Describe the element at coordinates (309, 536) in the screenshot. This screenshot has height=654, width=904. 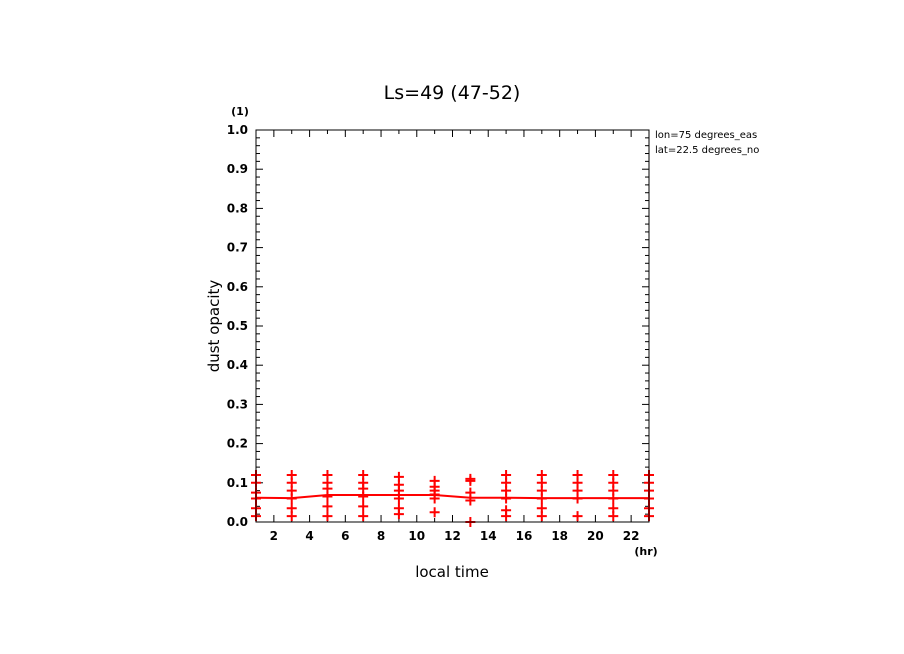
I see `x-tick-label: 4` at that location.